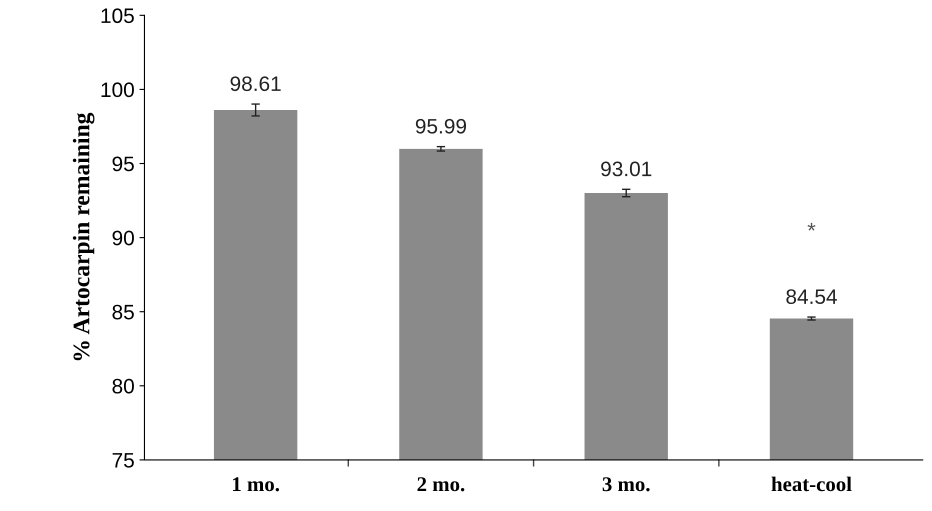 This screenshot has height=511, width=932. What do you see at coordinates (118, 16) in the screenshot?
I see `y-tick-label: 105` at bounding box center [118, 16].